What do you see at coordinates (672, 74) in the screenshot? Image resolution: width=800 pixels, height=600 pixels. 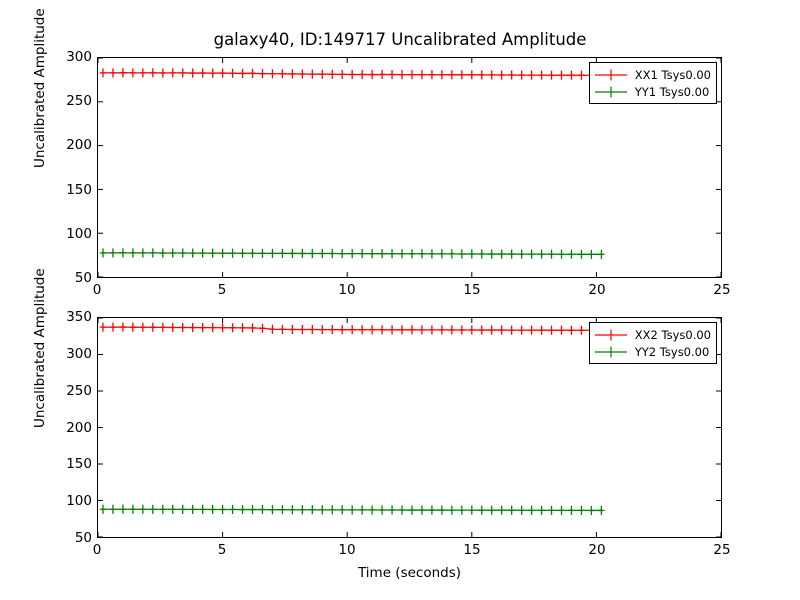 I see `legend-label-xx1: XX1 Tsys0.00` at bounding box center [672, 74].